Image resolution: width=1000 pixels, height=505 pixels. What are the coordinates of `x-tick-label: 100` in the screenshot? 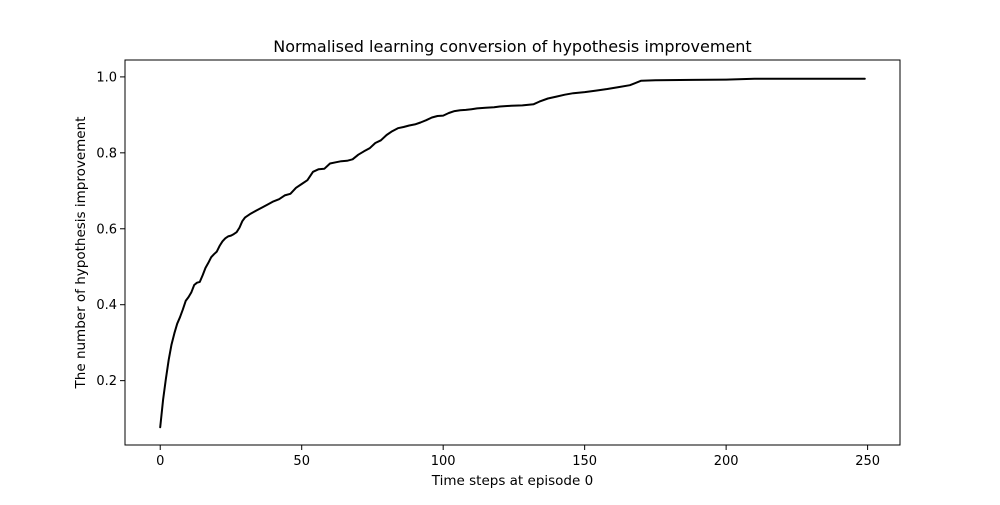 It's located at (443, 461).